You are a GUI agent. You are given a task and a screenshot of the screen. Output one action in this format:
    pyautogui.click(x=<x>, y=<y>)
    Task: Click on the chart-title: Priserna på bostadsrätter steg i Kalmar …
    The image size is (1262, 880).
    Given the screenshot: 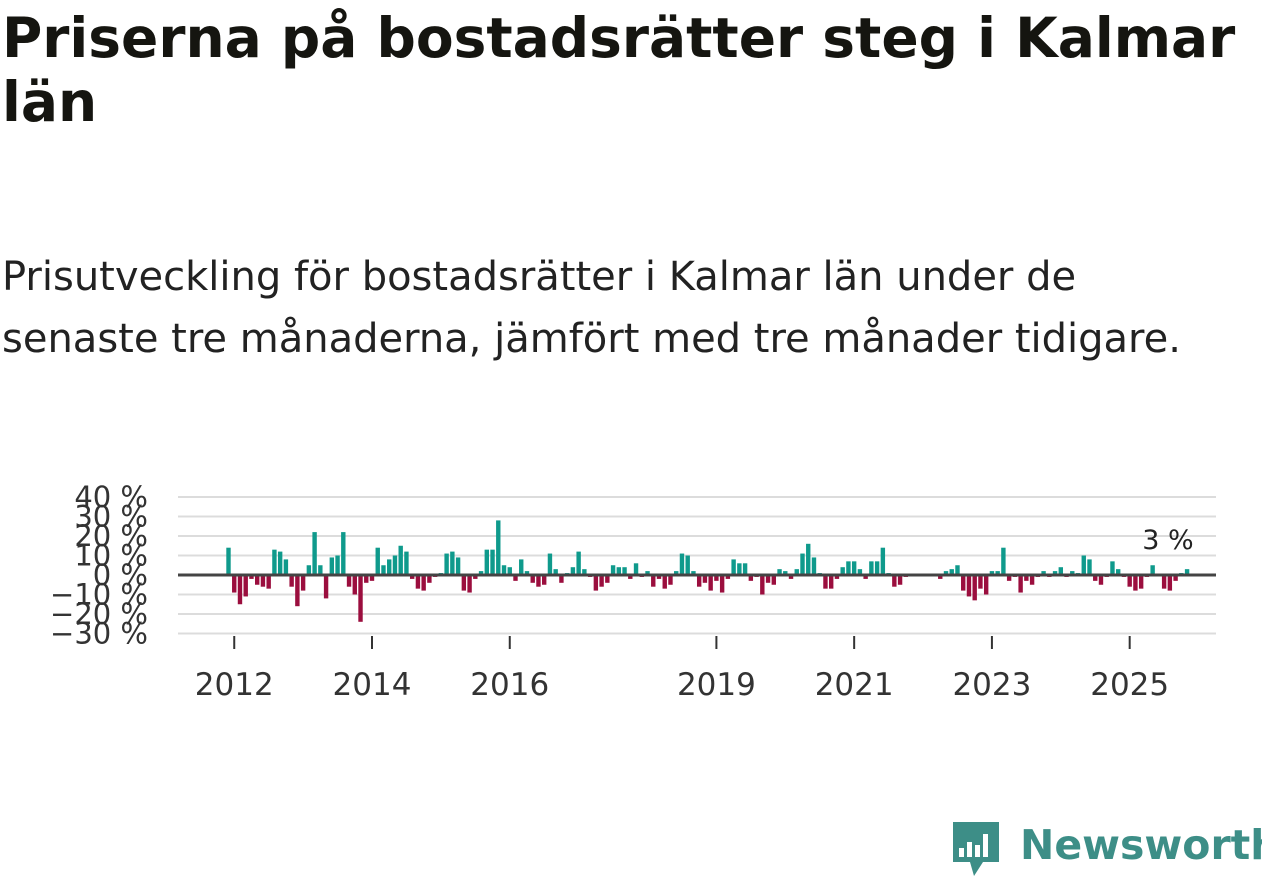 What is the action you would take?
    pyautogui.click(x=619, y=70)
    